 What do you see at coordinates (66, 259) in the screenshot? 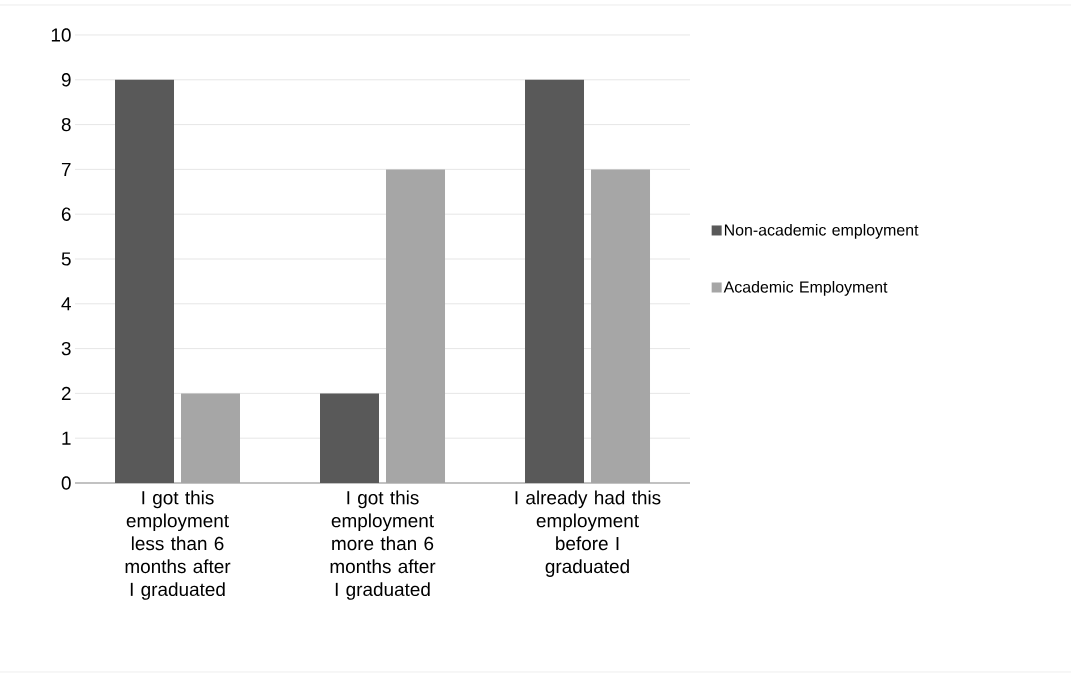
I see `y-tick-label: 5` at bounding box center [66, 259].